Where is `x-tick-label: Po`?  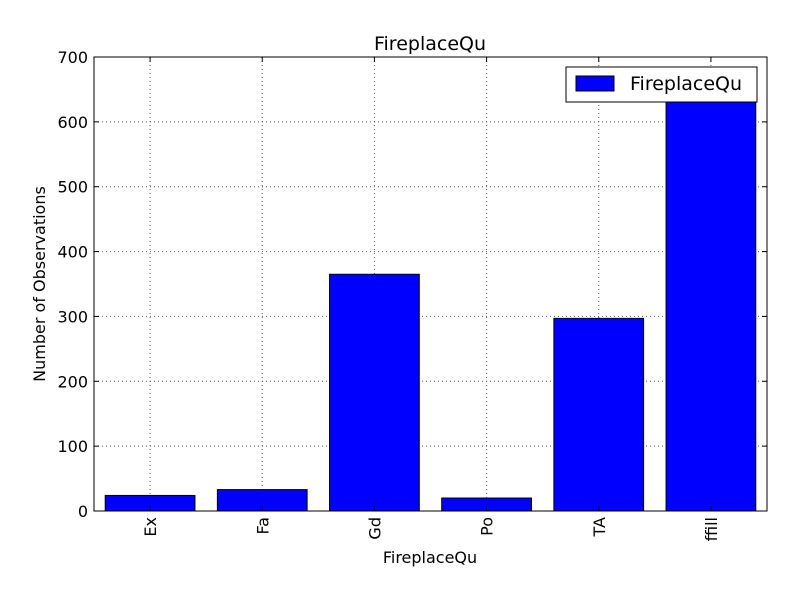
x-tick-label: Po is located at coordinates (487, 526).